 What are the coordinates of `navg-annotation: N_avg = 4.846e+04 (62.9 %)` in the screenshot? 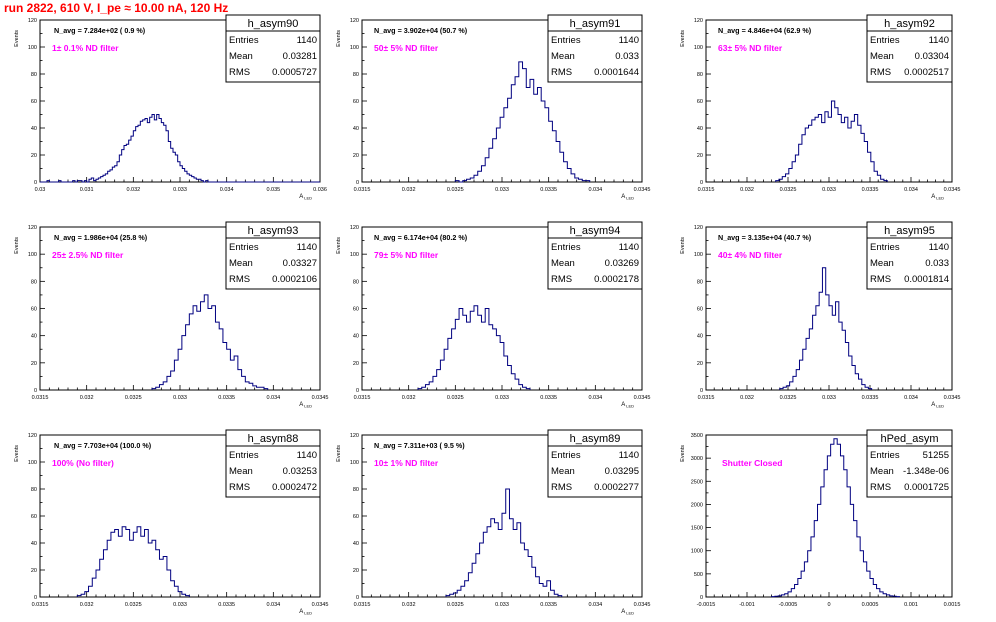 It's located at (765, 30).